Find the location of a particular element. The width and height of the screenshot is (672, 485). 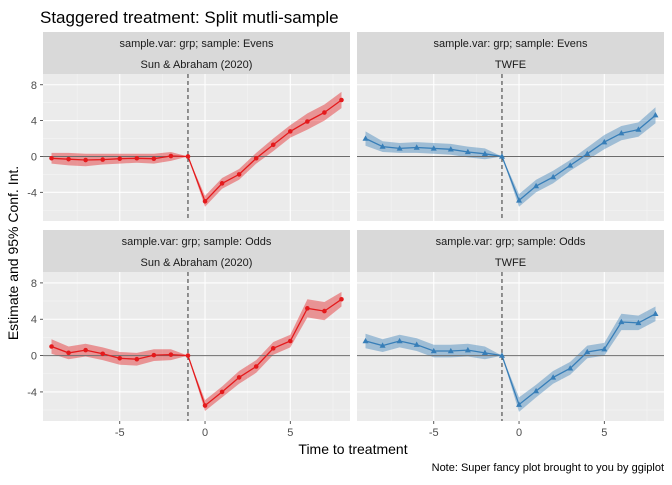

x-tick-label: -5 is located at coordinates (120, 433).